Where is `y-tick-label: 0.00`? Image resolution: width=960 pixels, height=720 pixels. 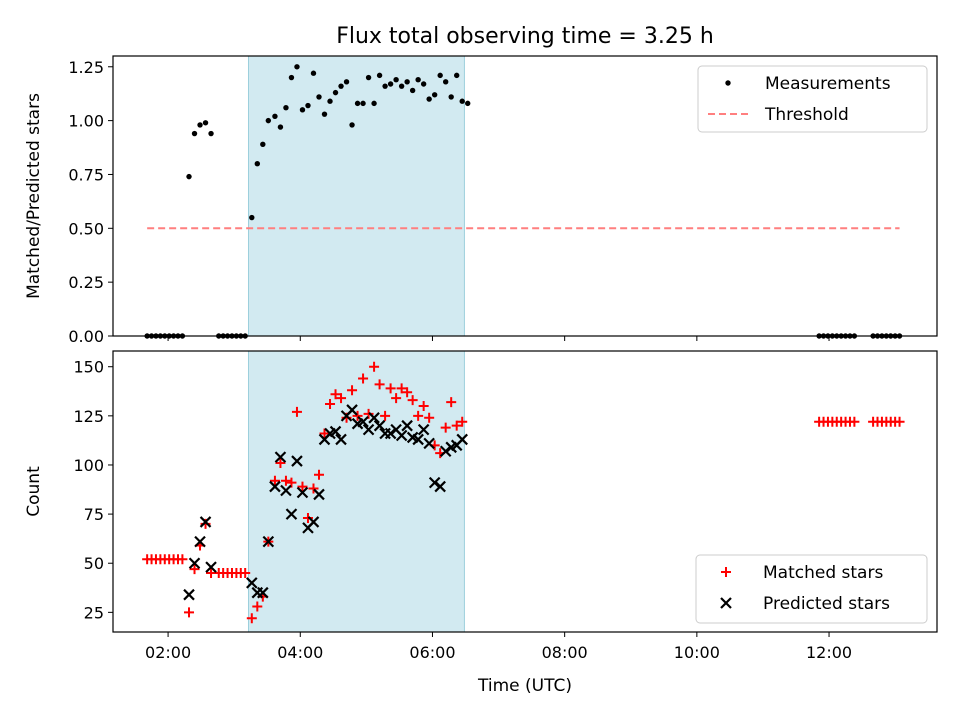 y-tick-label: 0.00 is located at coordinates (86, 336).